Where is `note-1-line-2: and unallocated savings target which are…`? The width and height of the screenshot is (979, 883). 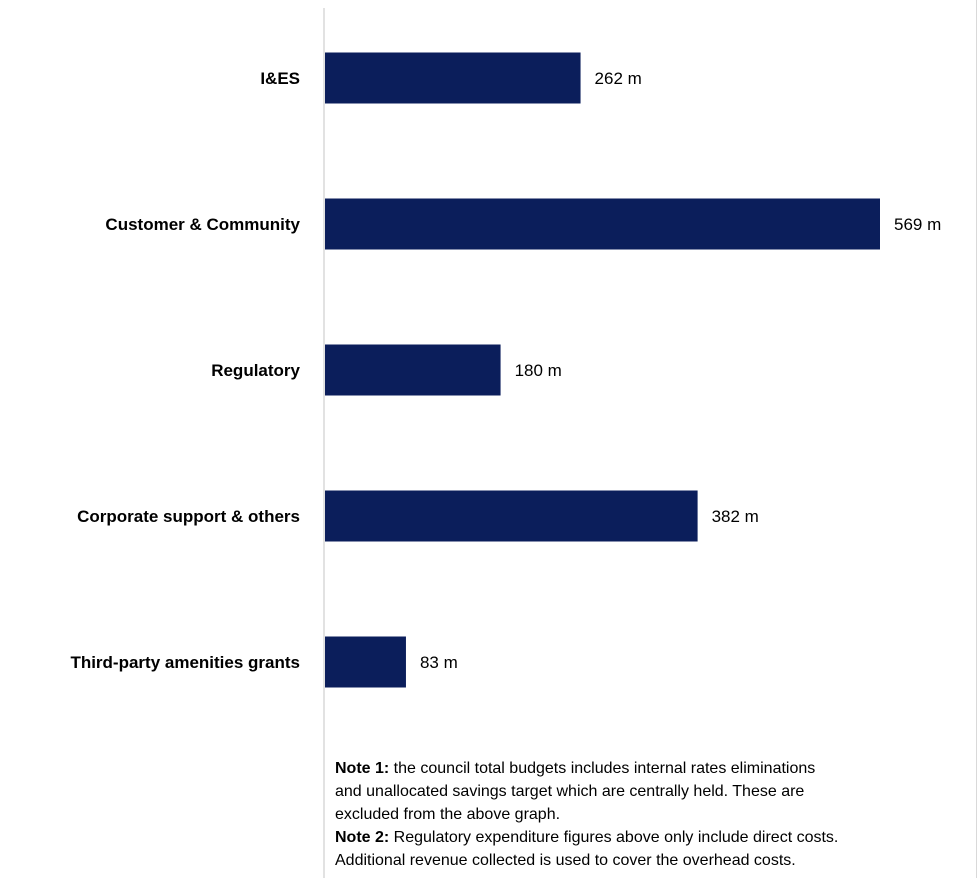
note-1-line-2: and unallocated savings target which are… is located at coordinates (570, 791).